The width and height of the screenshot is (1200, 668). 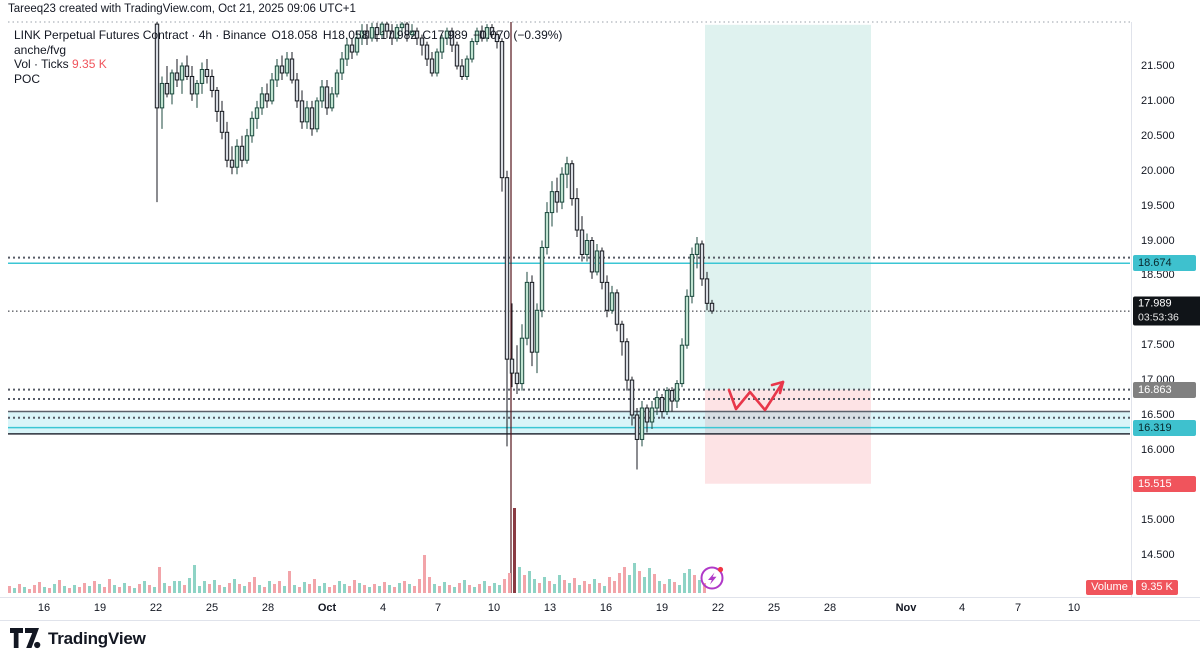 What do you see at coordinates (445, 35) in the screenshot?
I see `ohlc-close: C17.989` at bounding box center [445, 35].